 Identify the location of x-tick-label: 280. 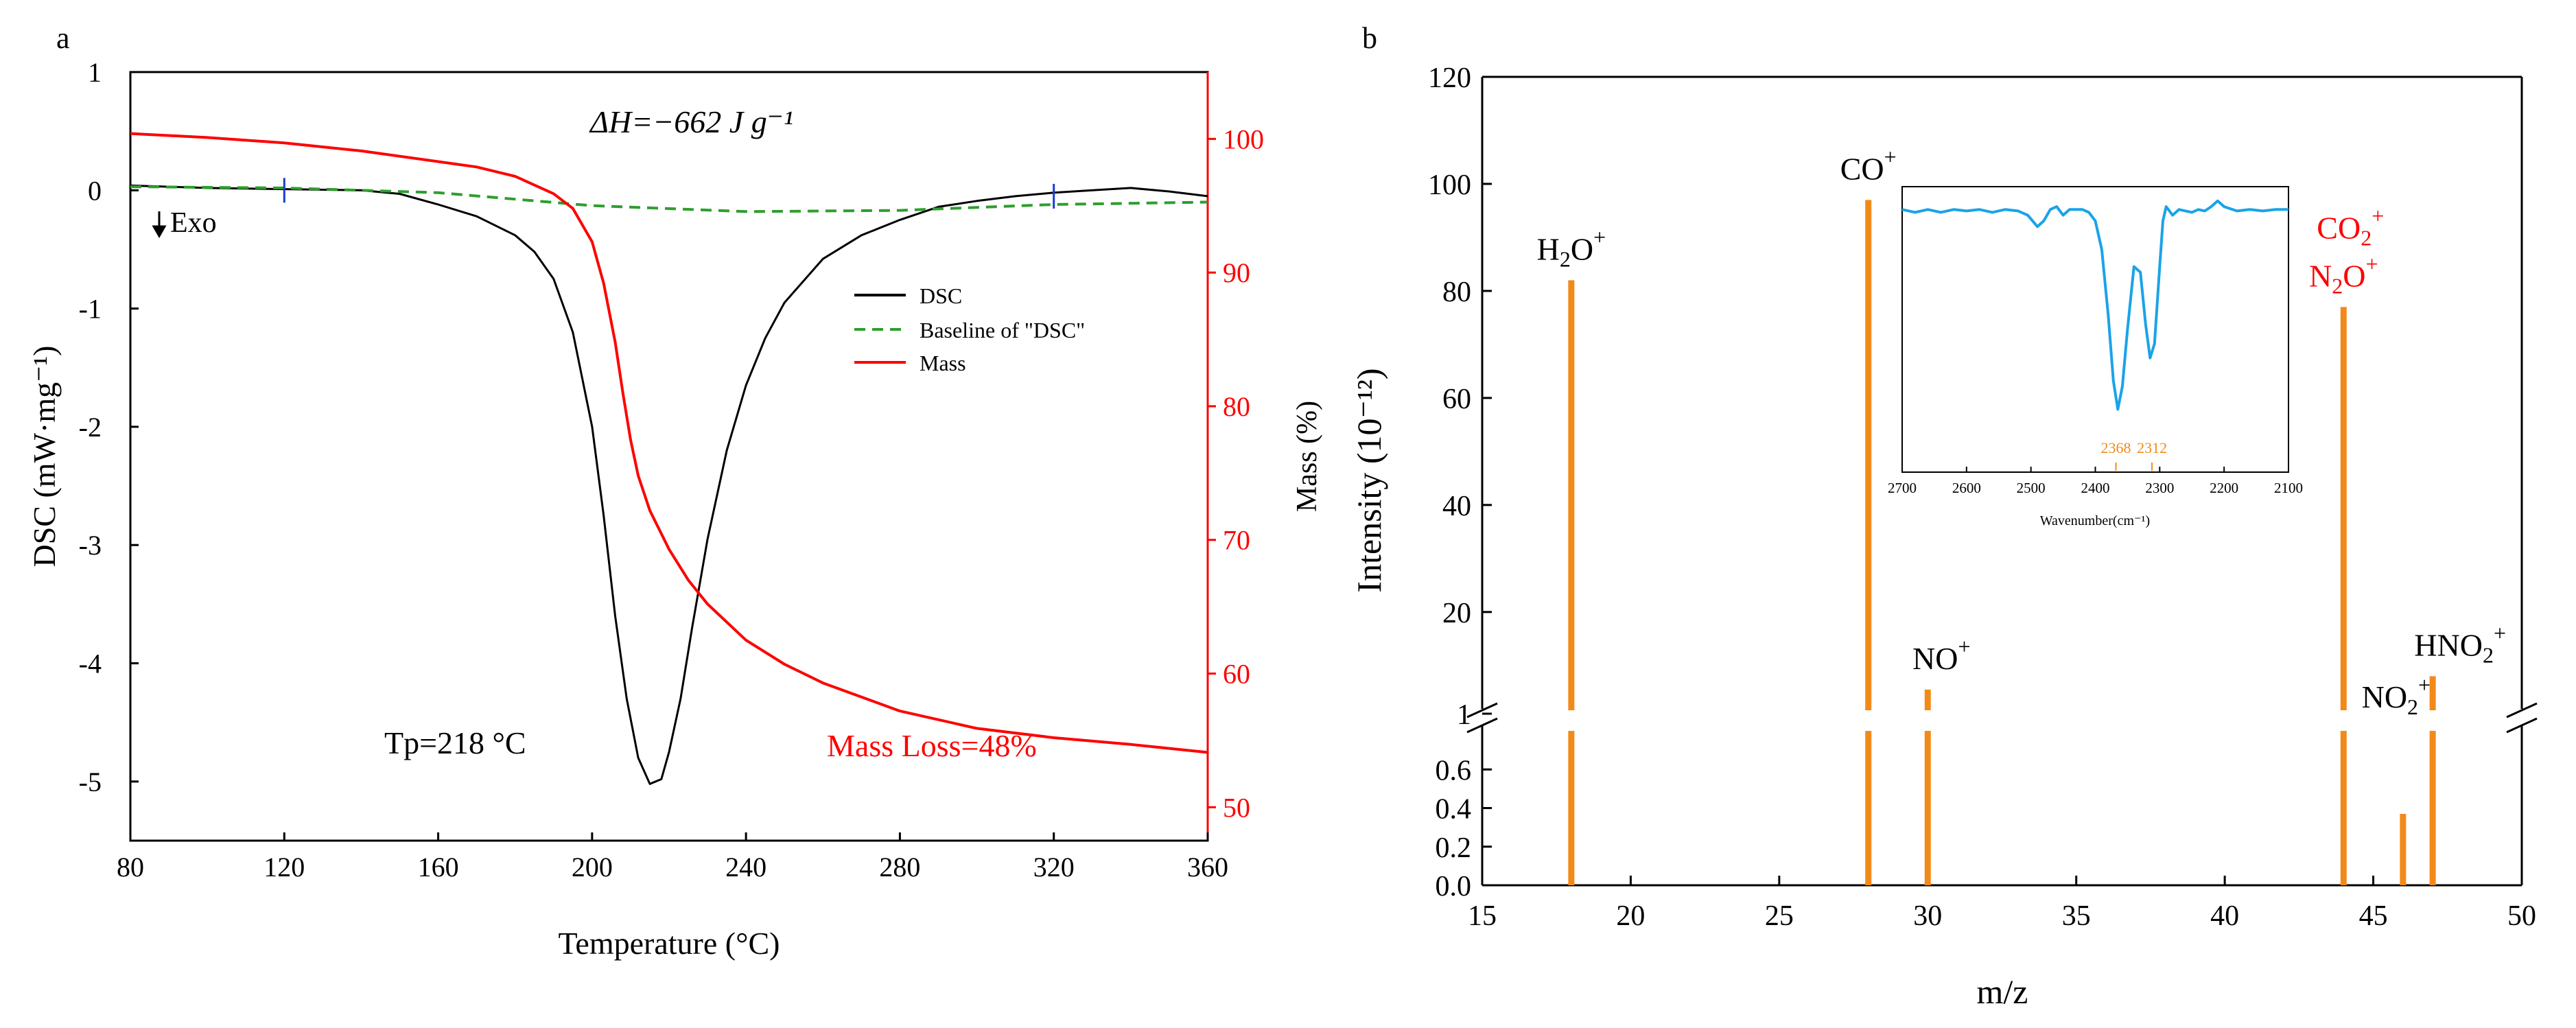
(899, 867).